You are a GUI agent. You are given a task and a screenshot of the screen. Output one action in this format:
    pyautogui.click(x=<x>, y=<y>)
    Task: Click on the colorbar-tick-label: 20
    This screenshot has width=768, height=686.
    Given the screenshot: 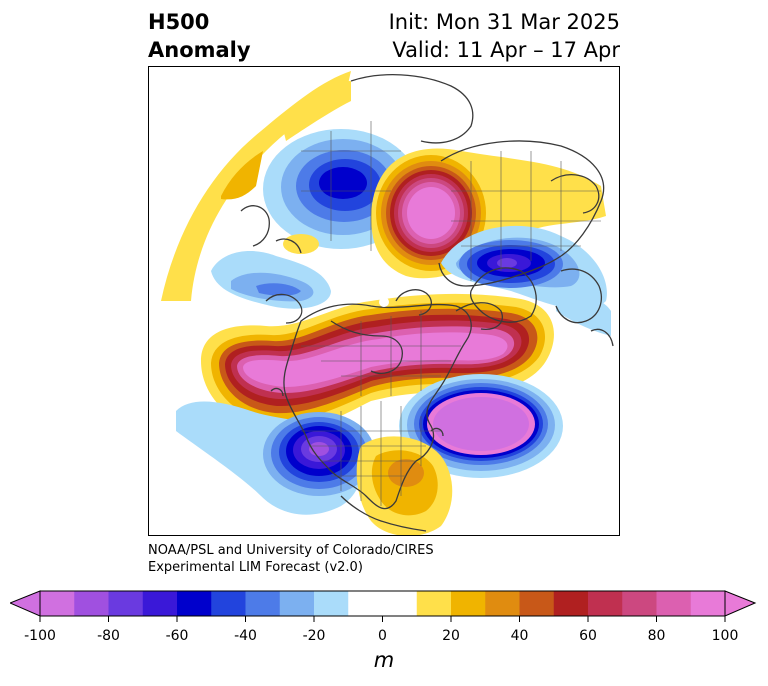 What is the action you would take?
    pyautogui.click(x=451, y=636)
    